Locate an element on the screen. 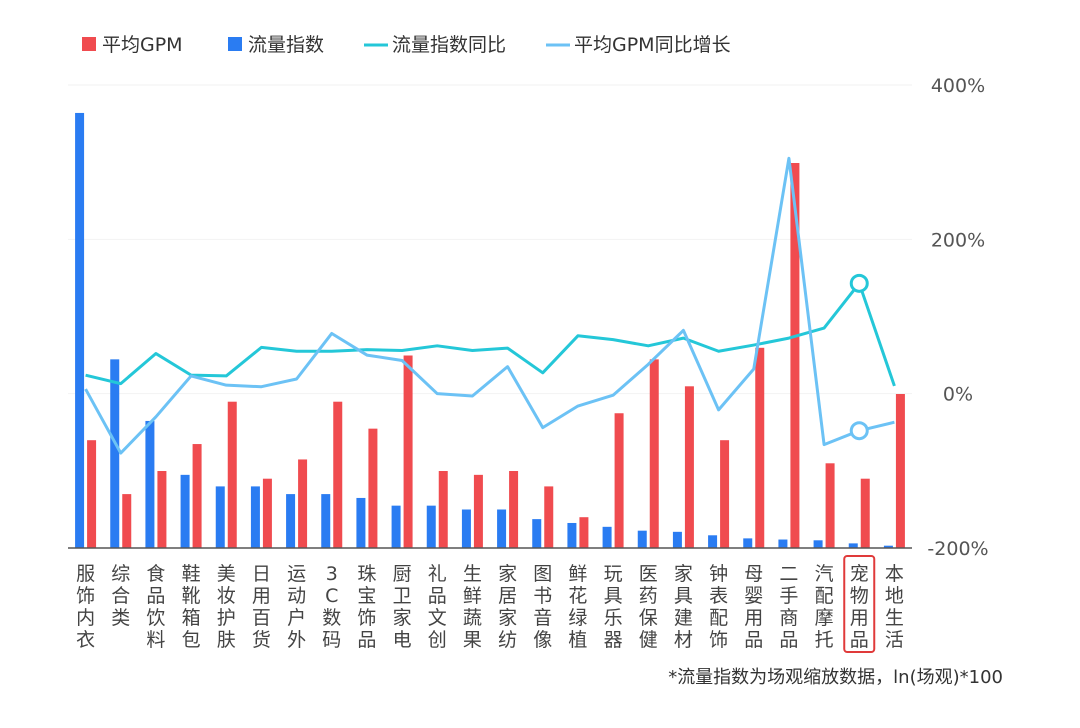  x-tick-label: 二手商品 is located at coordinates (788, 607).